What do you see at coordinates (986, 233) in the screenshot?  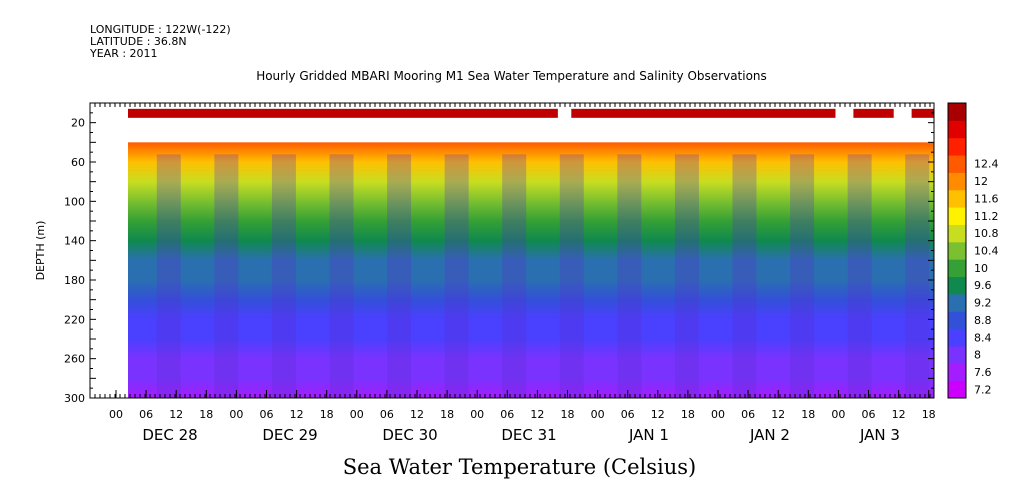 I see `colorbar-label: 10.8` at bounding box center [986, 233].